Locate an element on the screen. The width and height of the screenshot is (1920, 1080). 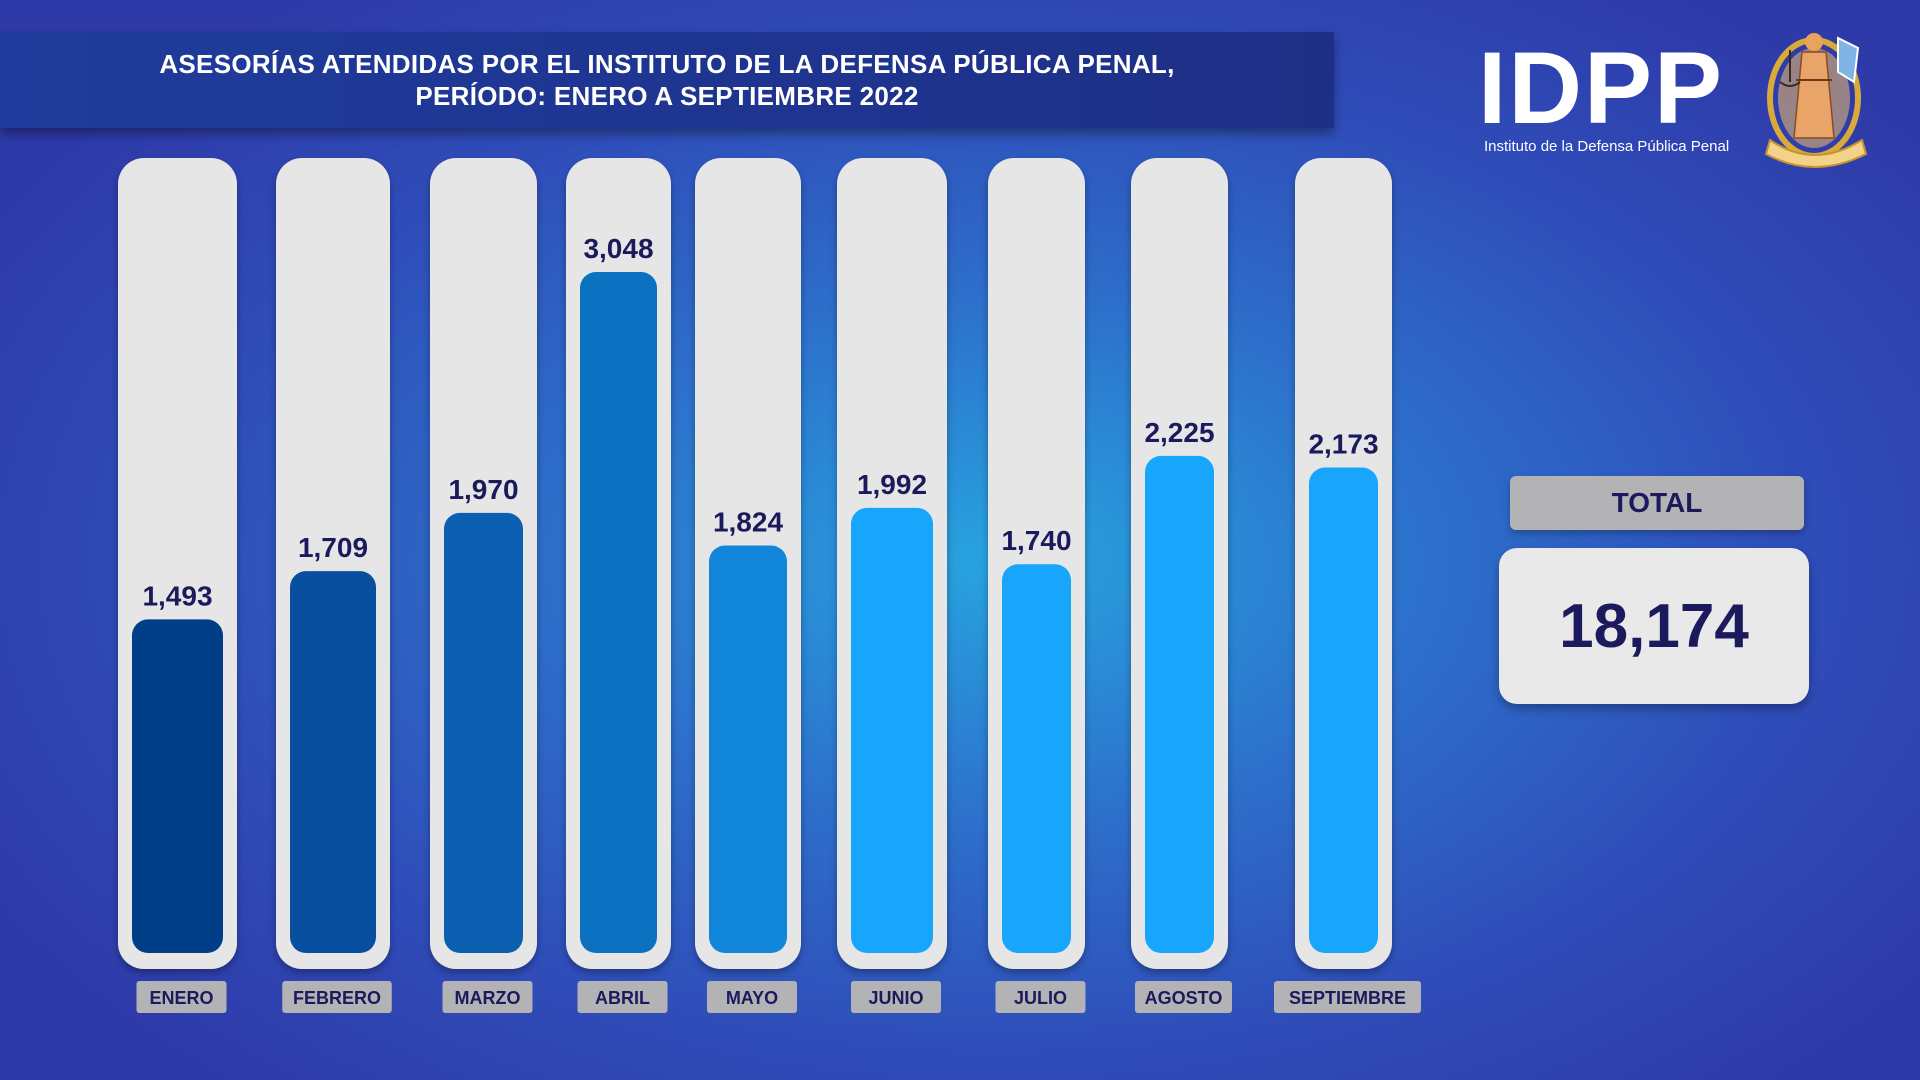
bar-value-label: 1,493 is located at coordinates (177, 595).